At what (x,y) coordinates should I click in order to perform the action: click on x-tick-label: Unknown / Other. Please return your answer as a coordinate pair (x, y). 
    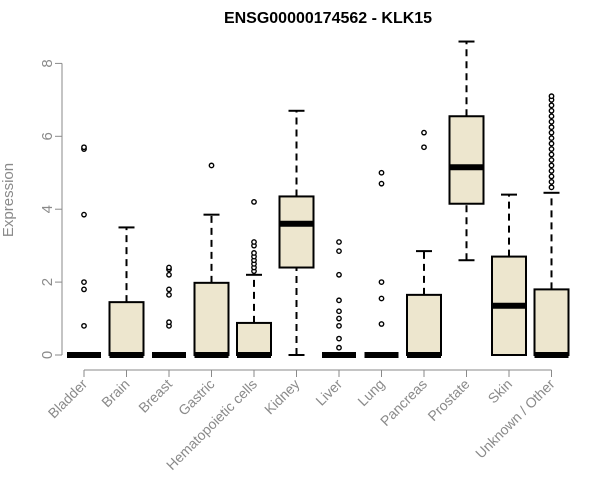
    Looking at the image, I should click on (515, 419).